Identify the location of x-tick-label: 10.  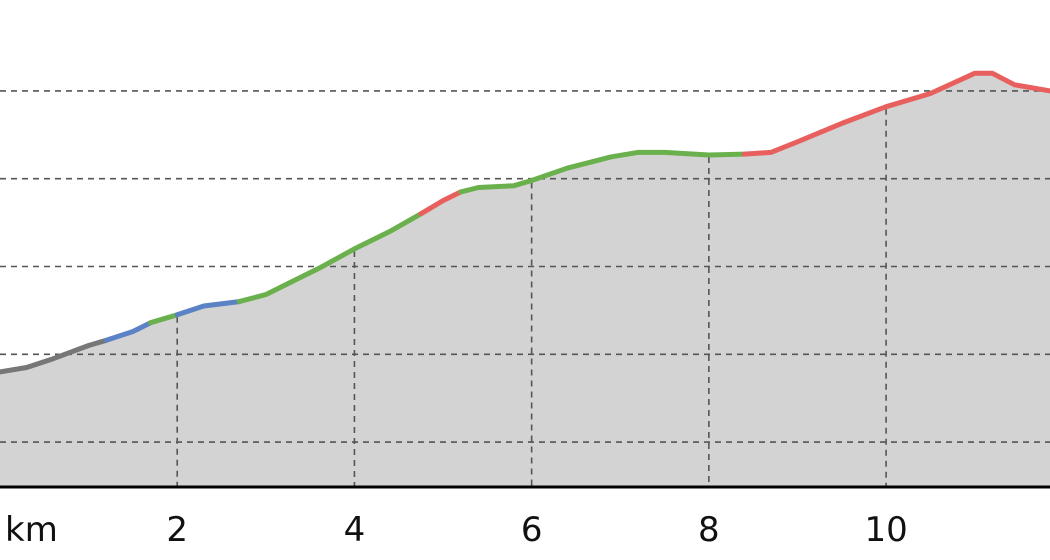
(885, 530).